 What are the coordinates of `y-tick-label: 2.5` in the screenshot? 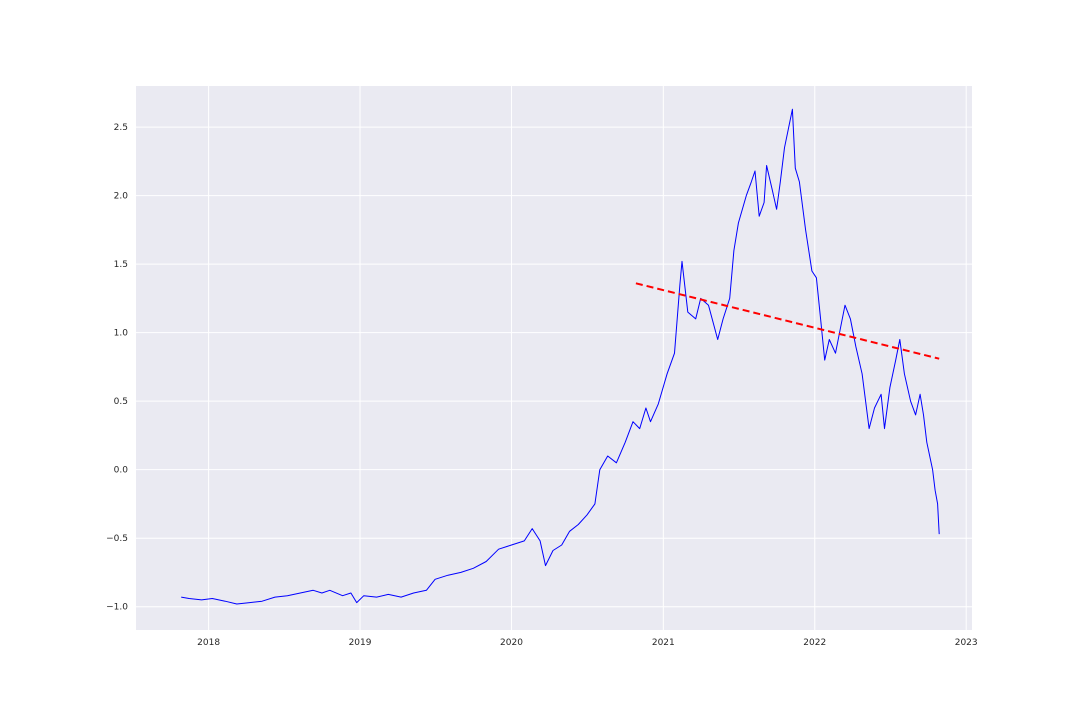 It's located at (121, 128).